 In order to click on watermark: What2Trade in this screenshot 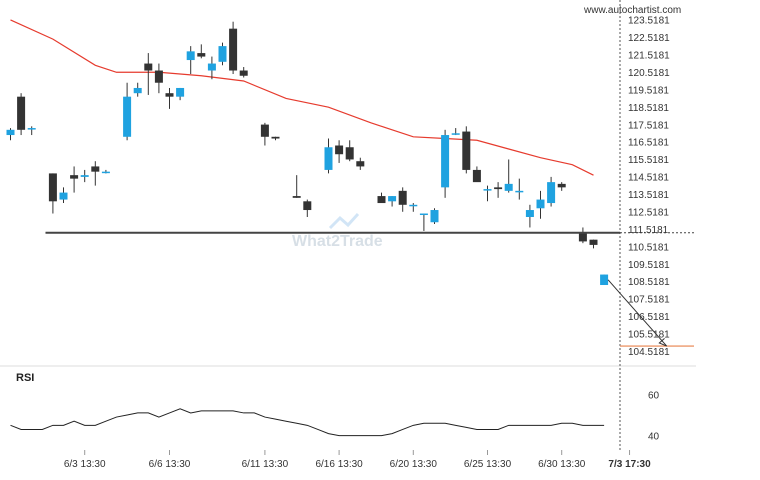, I will do `click(337, 231)`.